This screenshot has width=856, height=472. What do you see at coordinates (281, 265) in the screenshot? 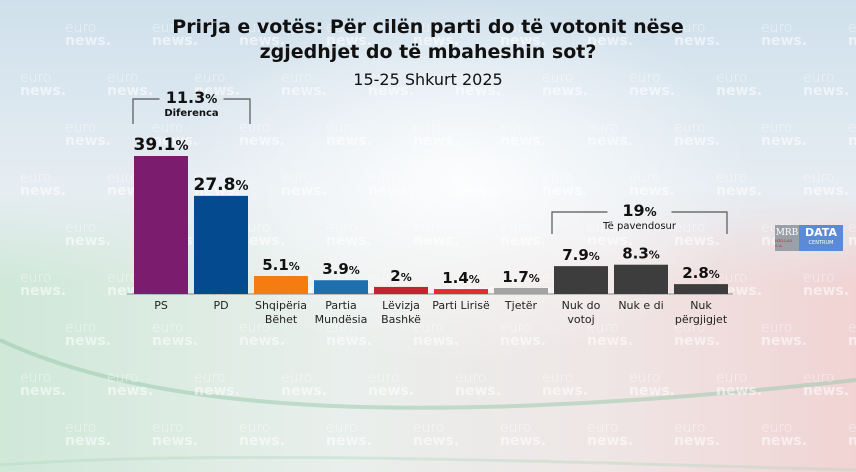
I see `value-label-3: 5.1%` at bounding box center [281, 265].